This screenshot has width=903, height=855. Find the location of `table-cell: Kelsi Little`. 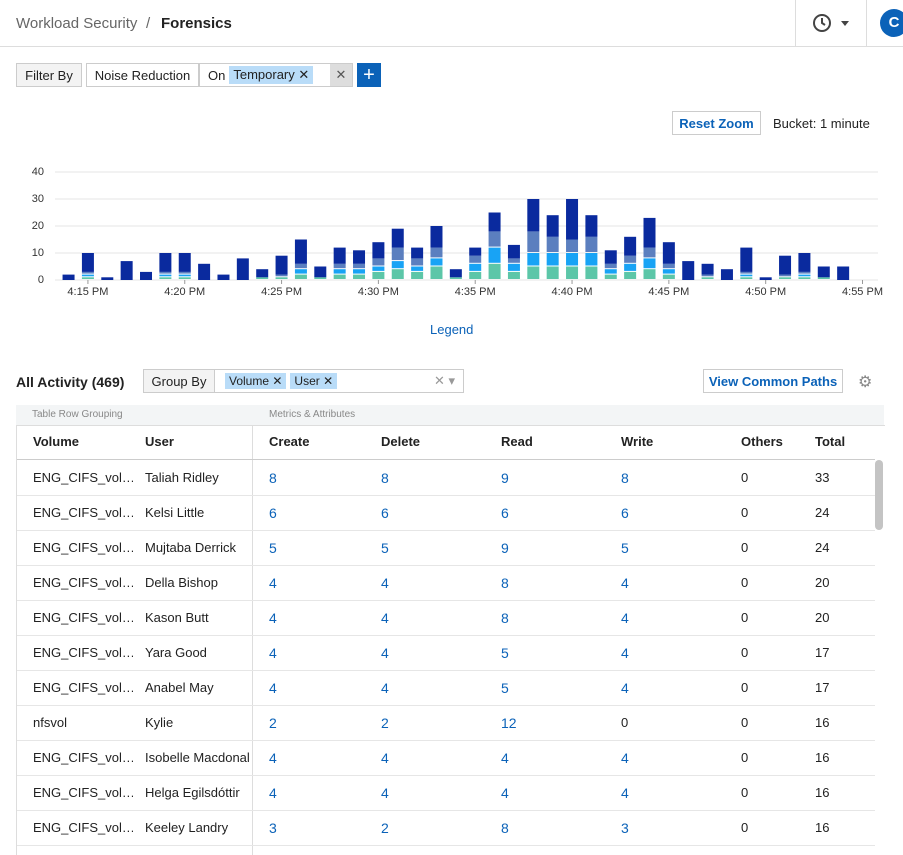

table-cell: Kelsi Little is located at coordinates (175, 512).